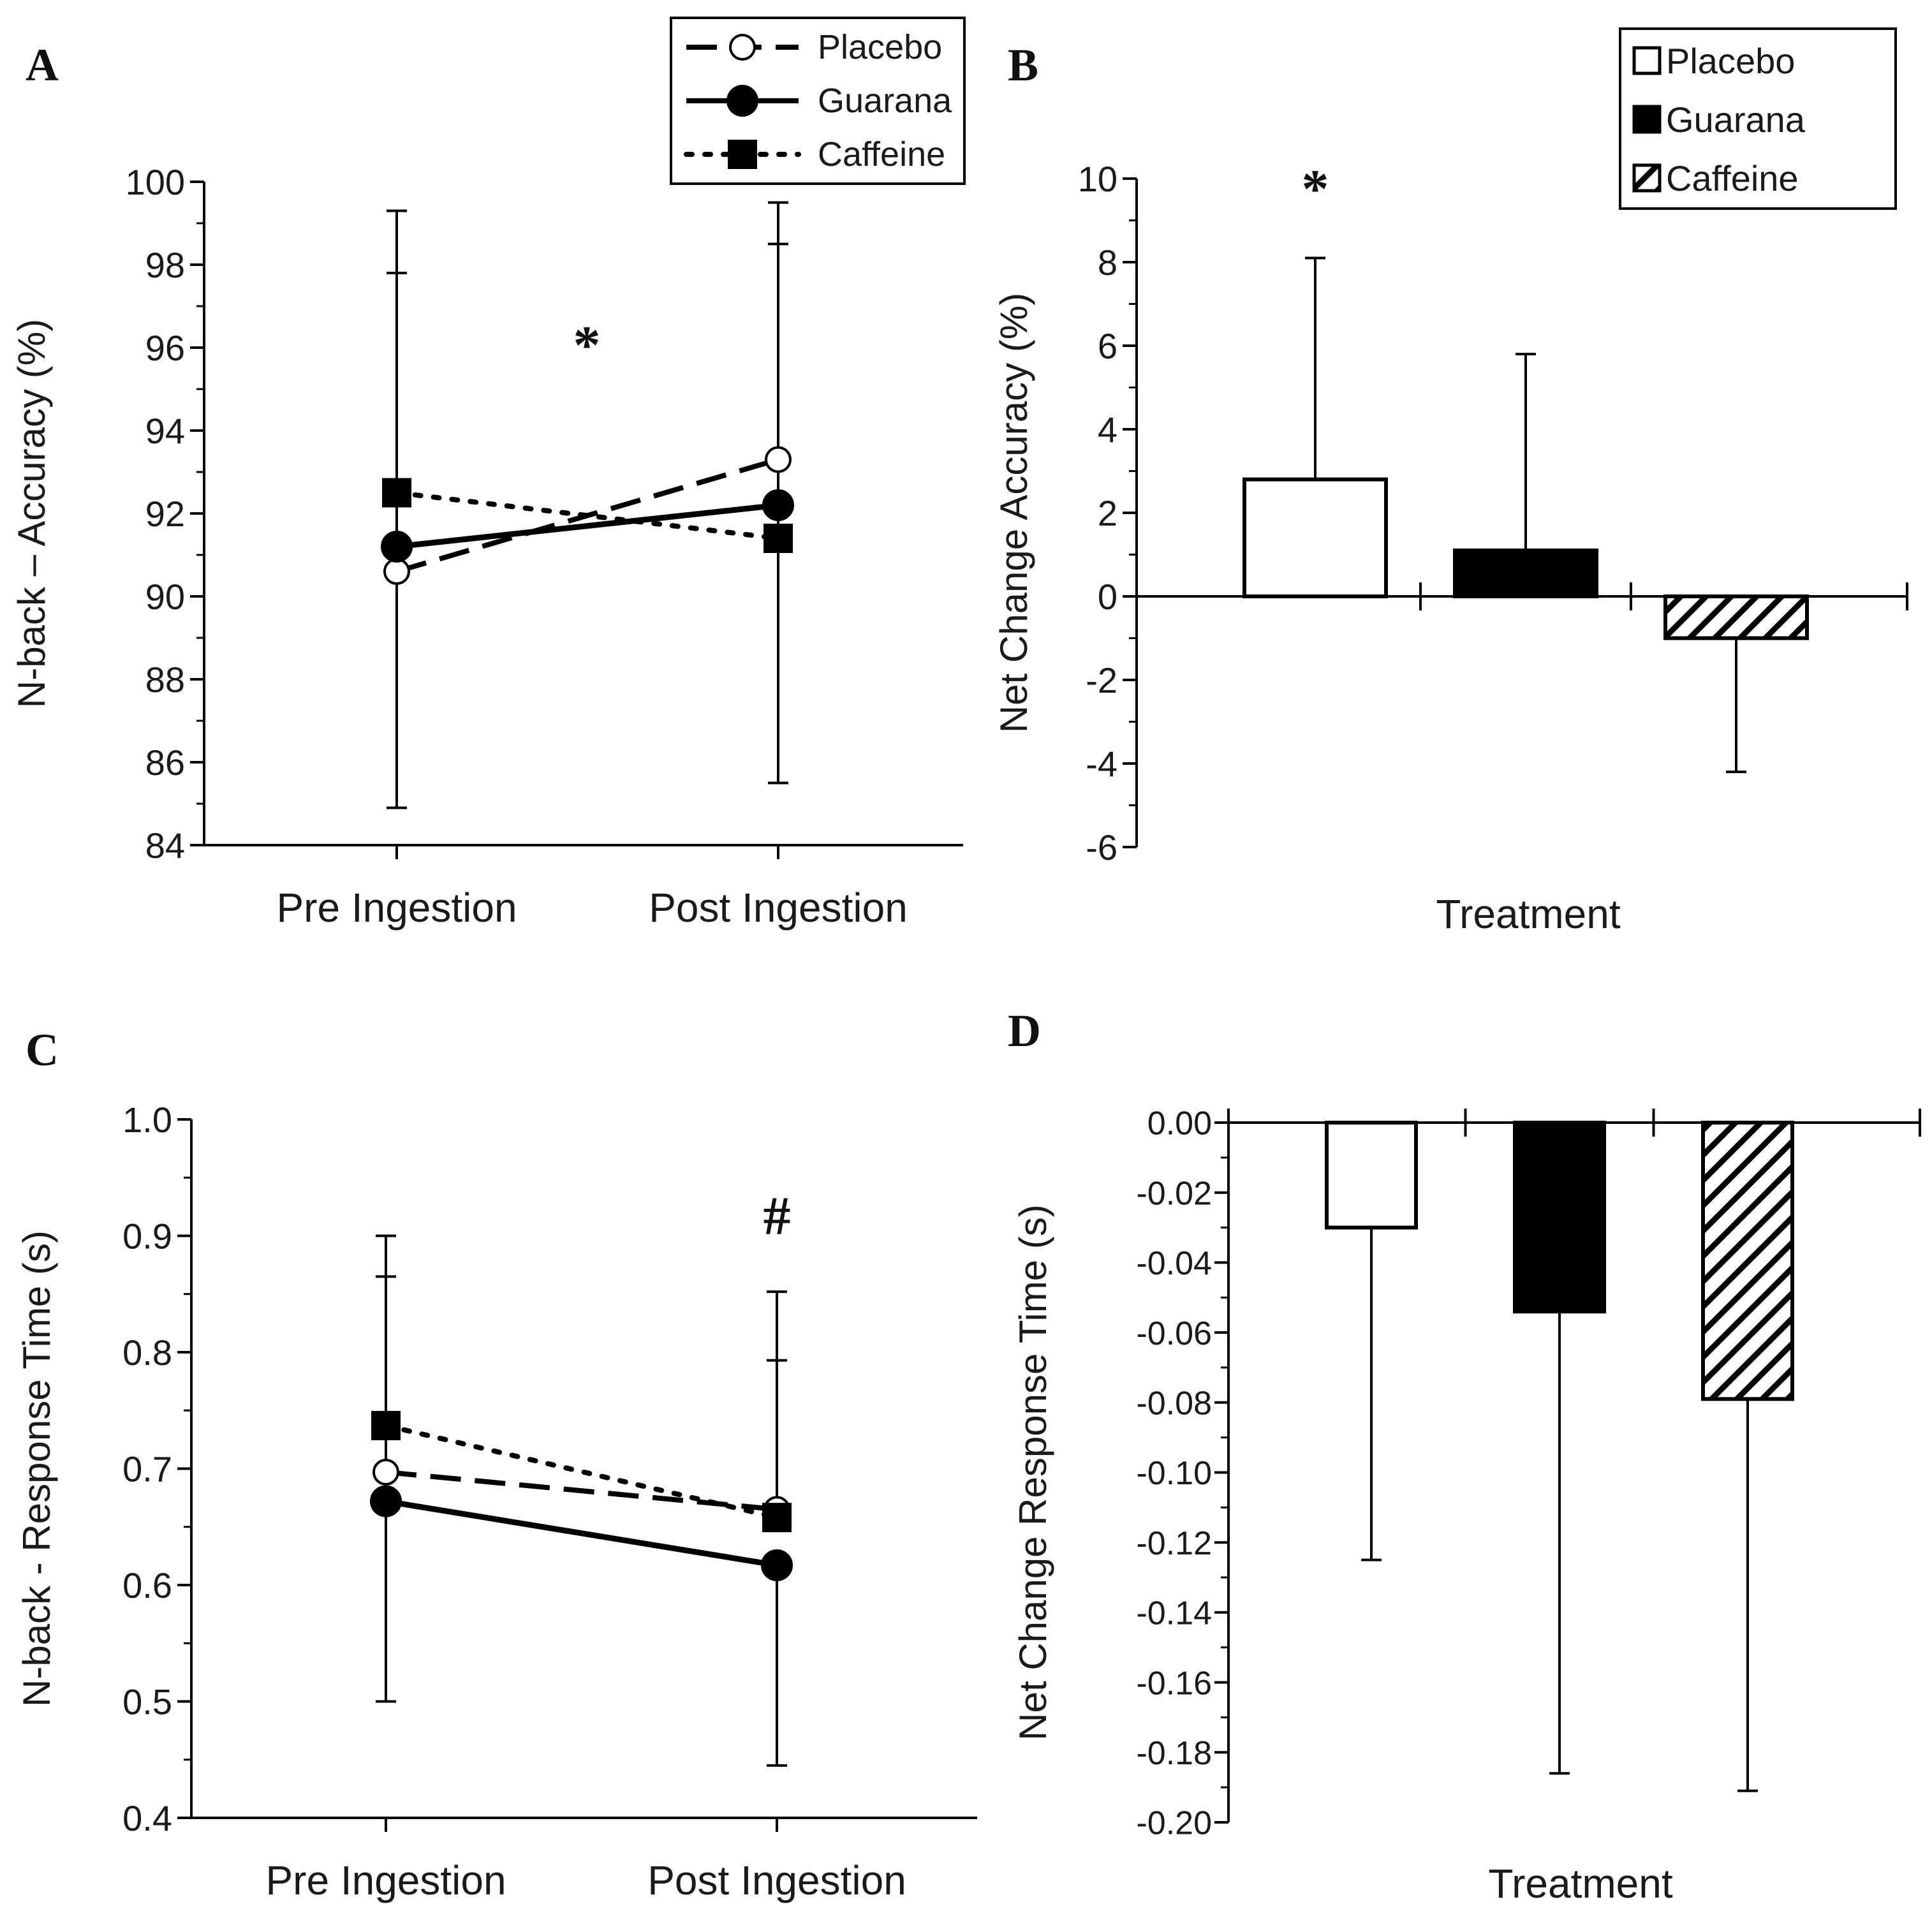 The height and width of the screenshot is (1918, 1932). What do you see at coordinates (742, 101) in the screenshot?
I see `a-legend-marker-guarana` at bounding box center [742, 101].